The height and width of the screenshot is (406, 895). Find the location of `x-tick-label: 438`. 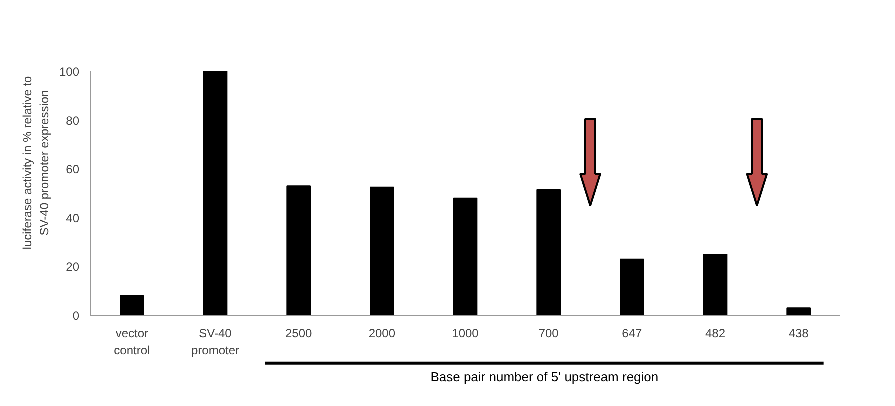

x-tick-label: 438 is located at coordinates (799, 333).